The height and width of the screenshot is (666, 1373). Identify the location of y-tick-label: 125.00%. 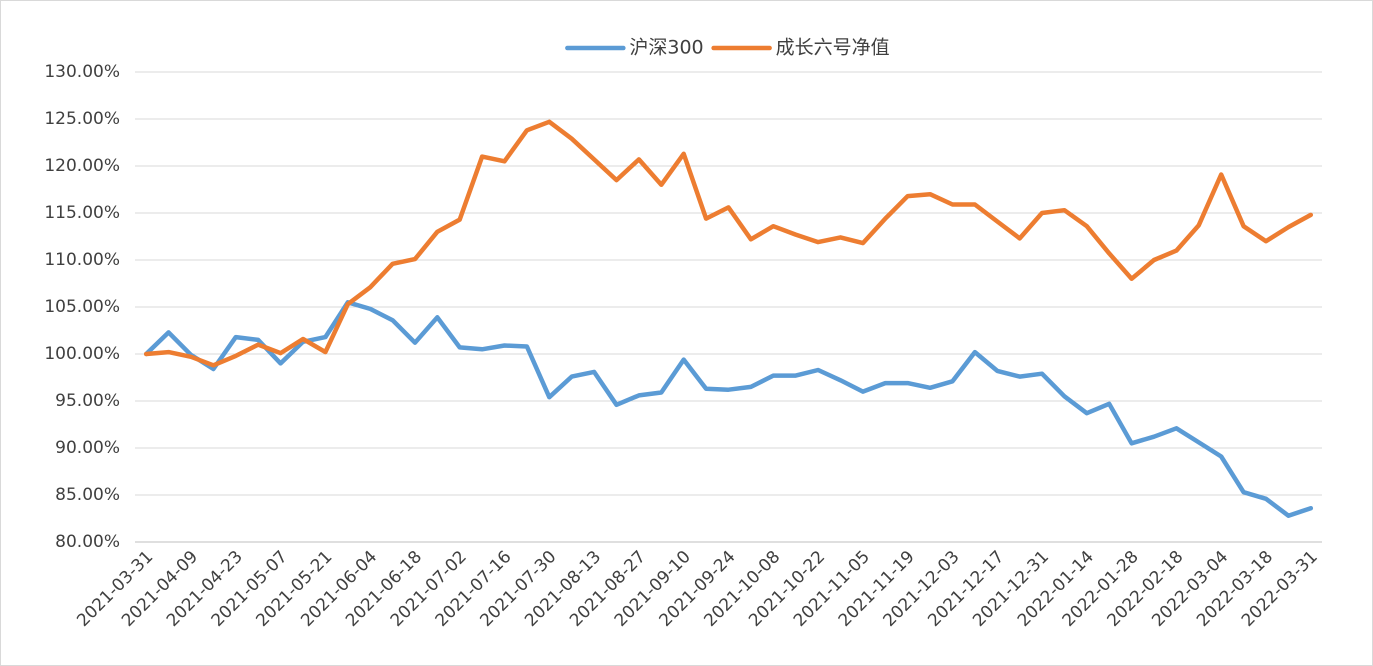
(82, 119).